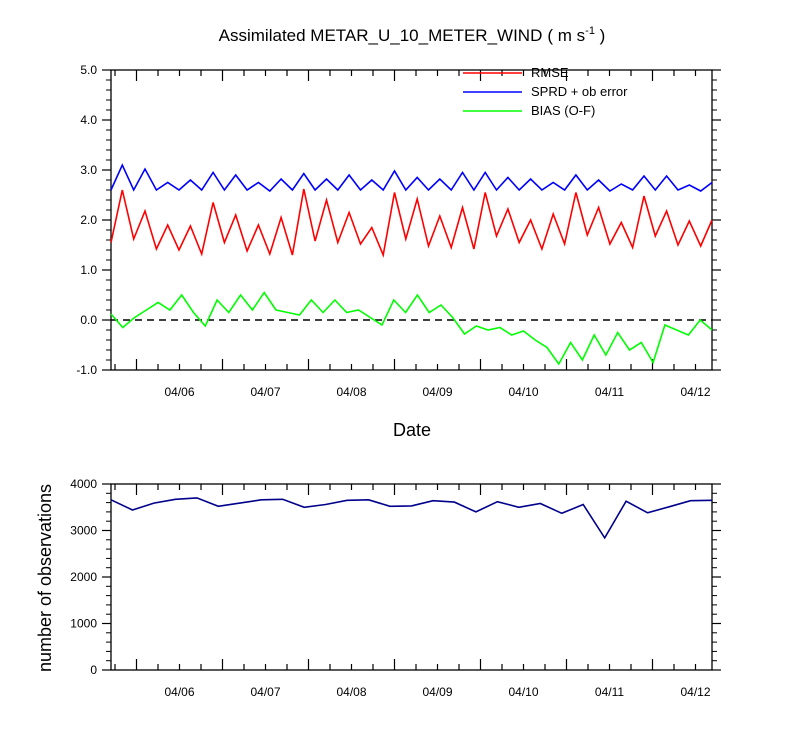  I want to click on y-tick-label: 2.0, so click(88, 220).